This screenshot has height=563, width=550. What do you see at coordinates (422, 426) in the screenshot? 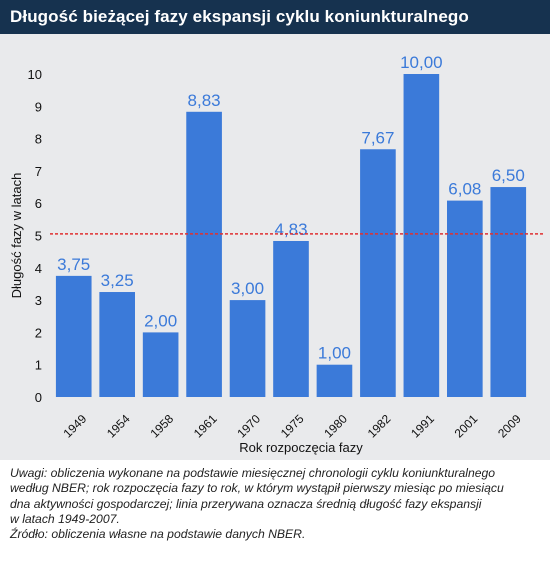
I see `x-tick-label: 1991` at bounding box center [422, 426].